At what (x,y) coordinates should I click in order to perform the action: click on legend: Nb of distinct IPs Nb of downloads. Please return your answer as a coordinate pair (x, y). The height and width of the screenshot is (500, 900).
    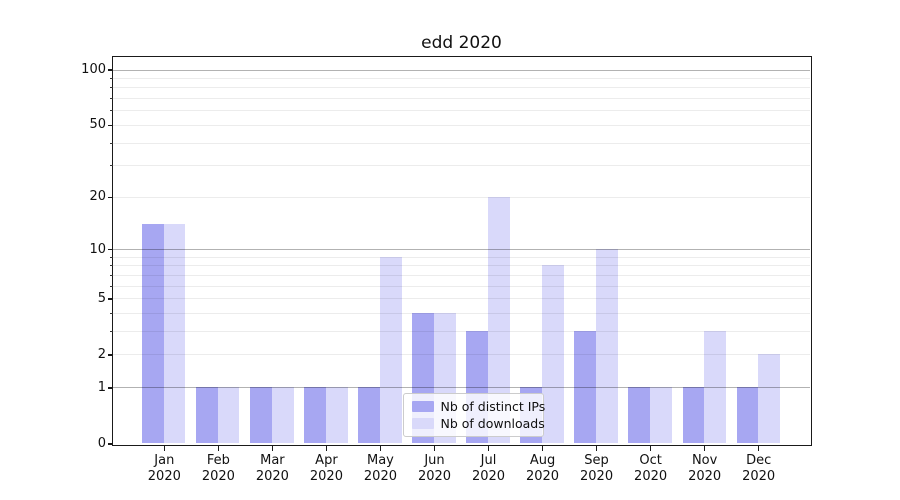
    Looking at the image, I should click on (473, 414).